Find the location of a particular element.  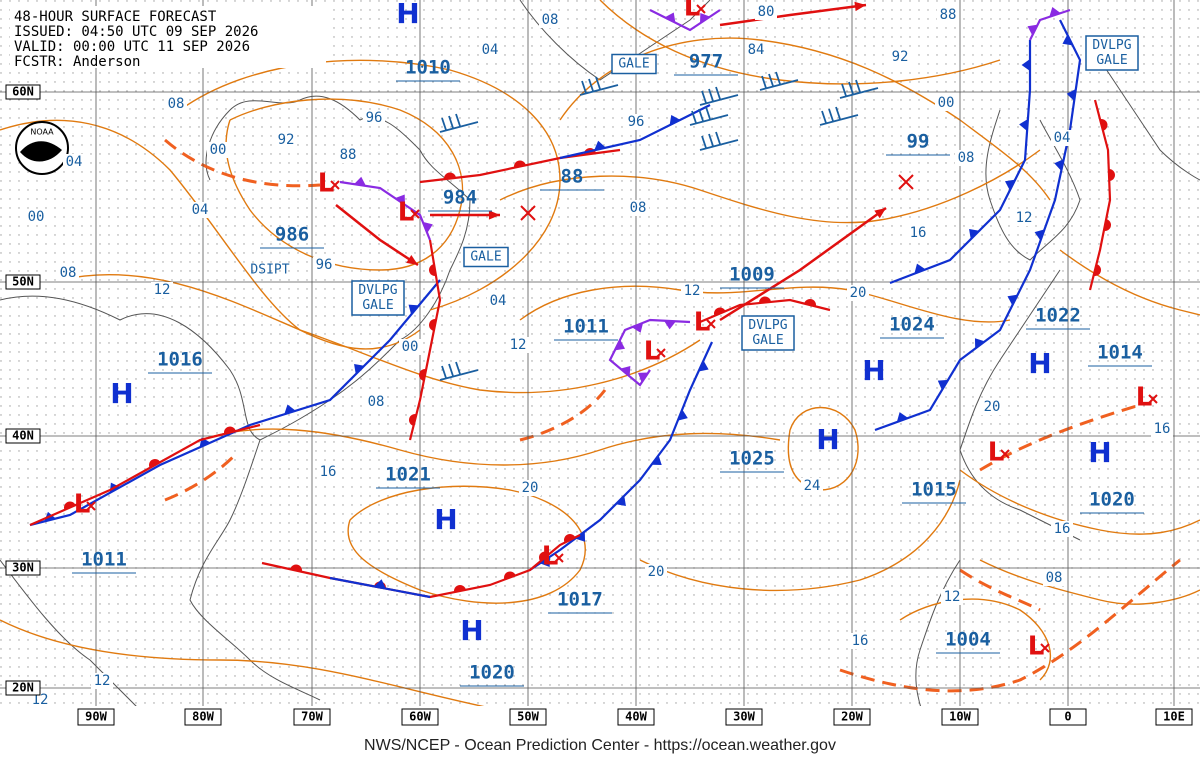

lon-label: 0 is located at coordinates (1067, 717).